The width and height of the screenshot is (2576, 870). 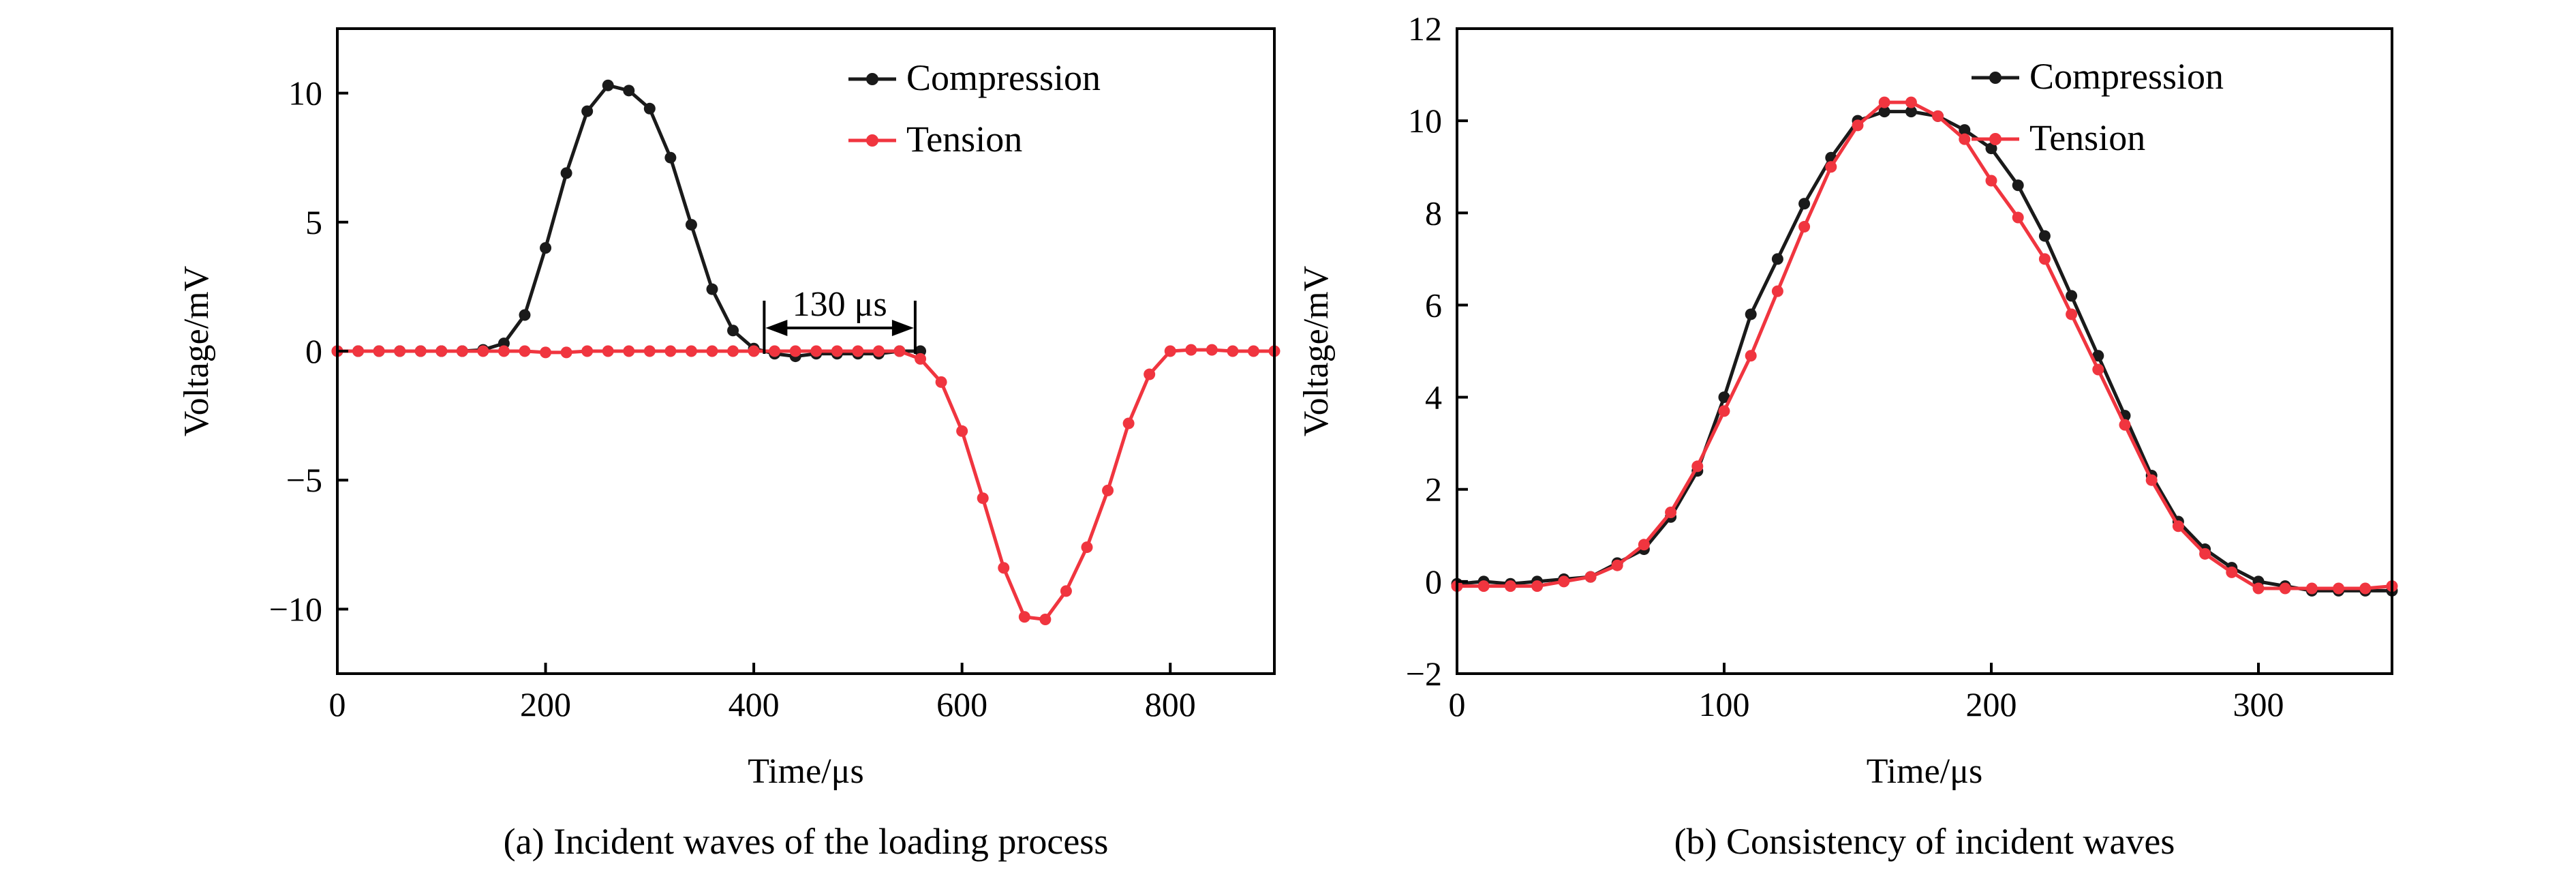 What do you see at coordinates (754, 704) in the screenshot?
I see `x-tick-label: 400` at bounding box center [754, 704].